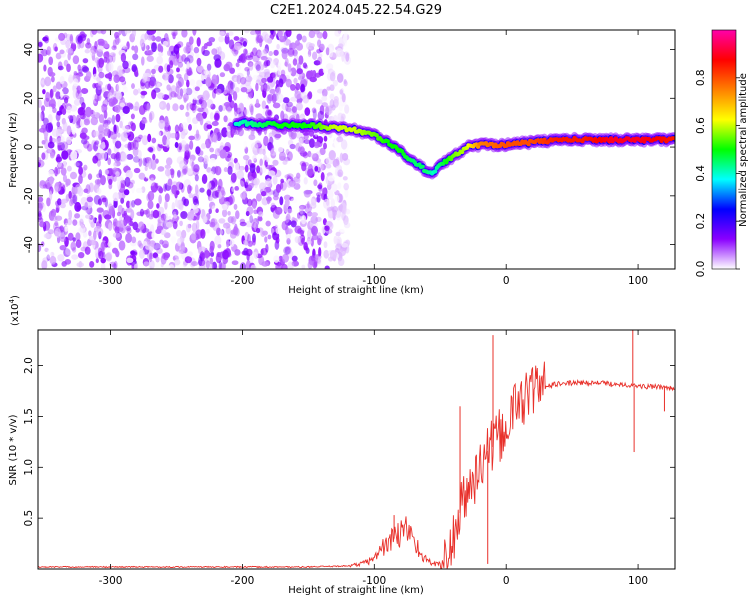 This screenshot has width=750, height=600. I want to click on colorbar-frame, so click(724, 149).